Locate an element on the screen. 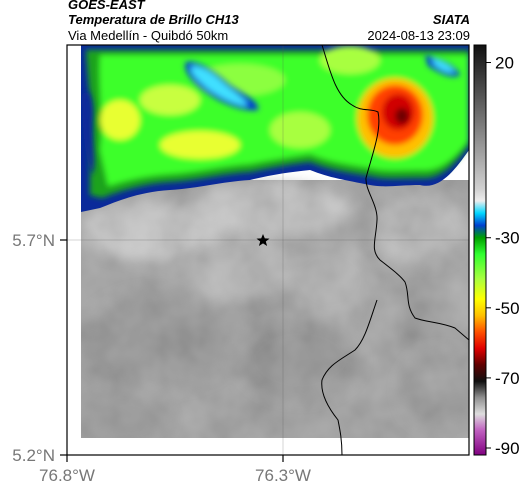  lat-tick-5-7: 5.7°N is located at coordinates (33, 240).